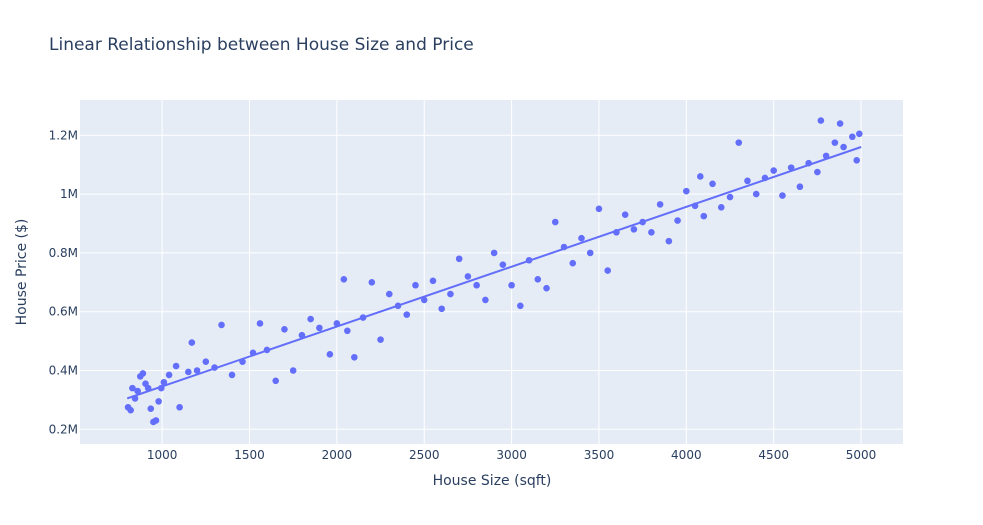  Describe the element at coordinates (511, 455) in the screenshot. I see `x-tick-label: 3000` at that location.